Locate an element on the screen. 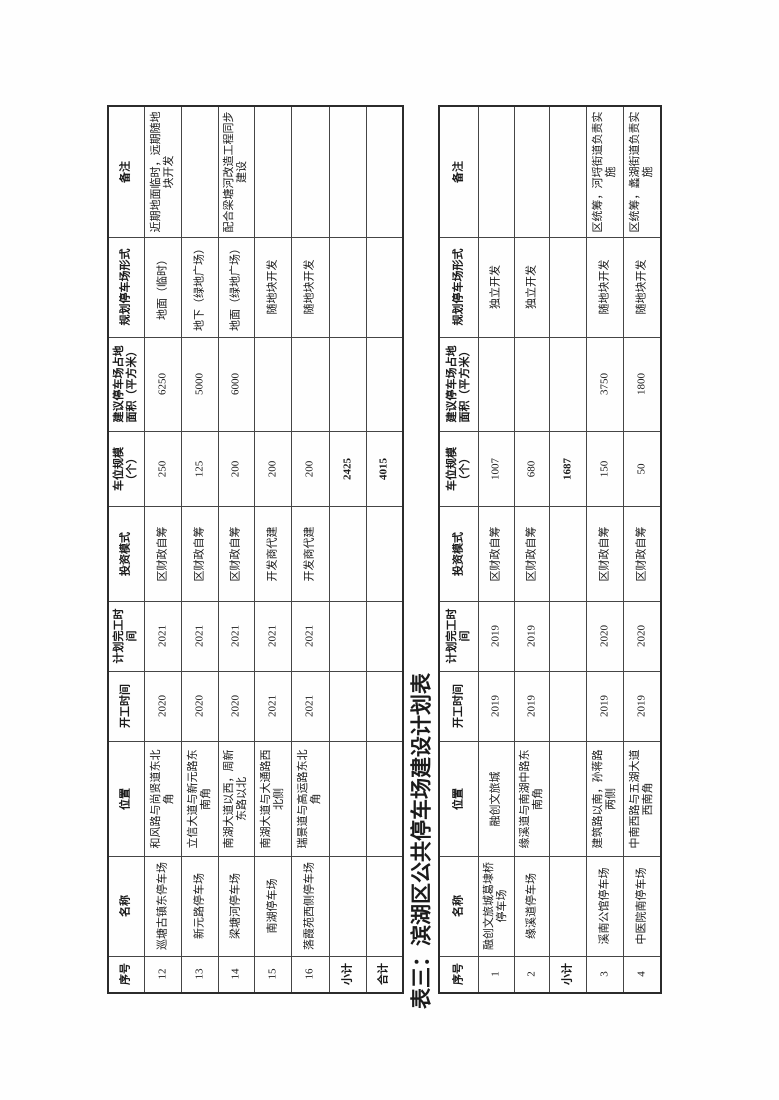 This screenshot has width=779, height=1100. cell-text: 150 is located at coordinates (604, 468).